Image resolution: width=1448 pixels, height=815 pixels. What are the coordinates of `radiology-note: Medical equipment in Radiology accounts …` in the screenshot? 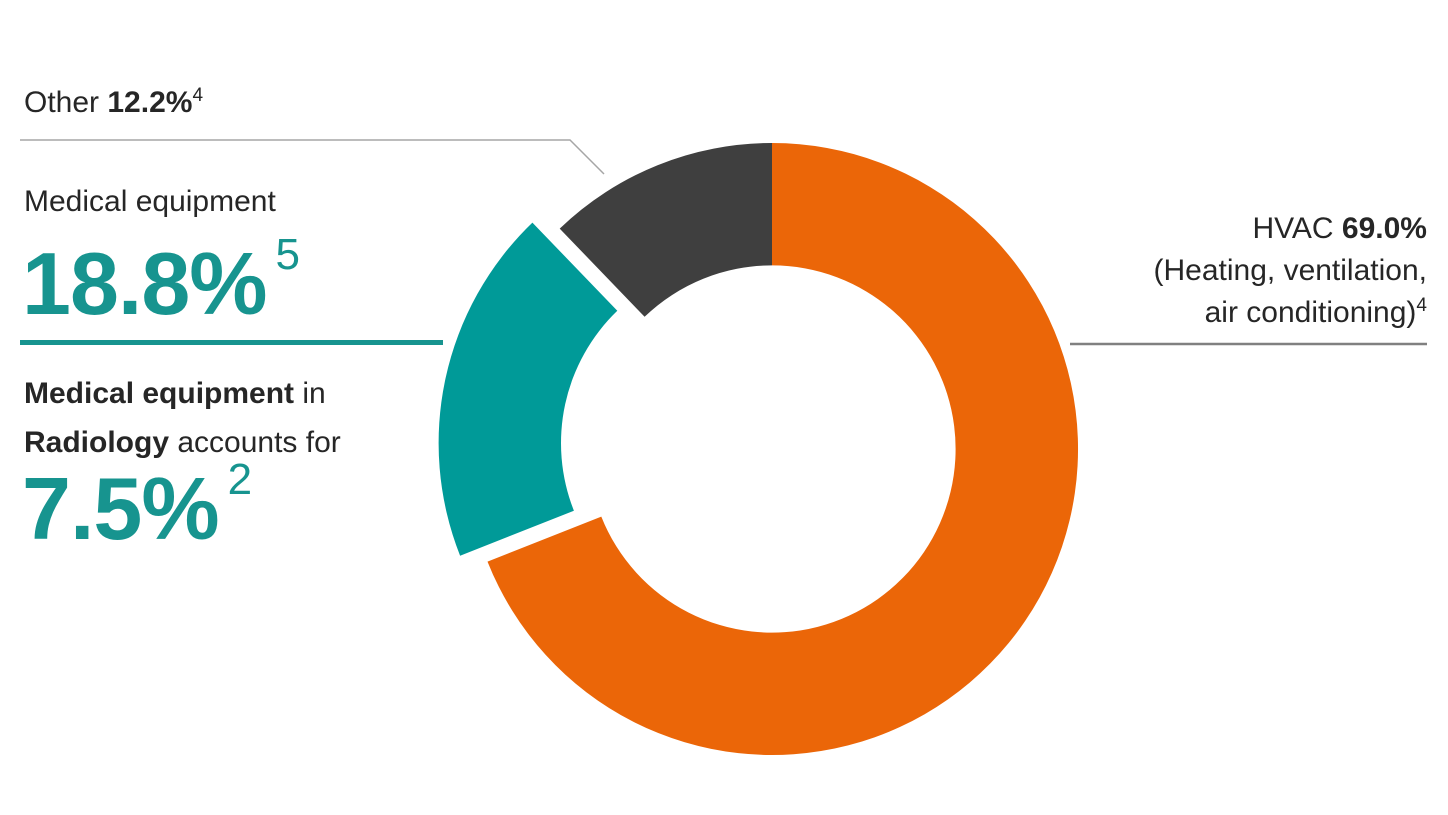 It's located at (182, 418).